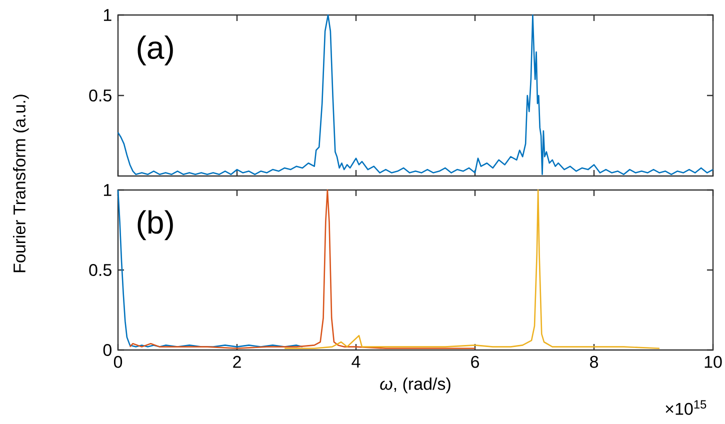 The image size is (725, 424). What do you see at coordinates (107, 350) in the screenshot?
I see `y-tick-label: 0` at bounding box center [107, 350].